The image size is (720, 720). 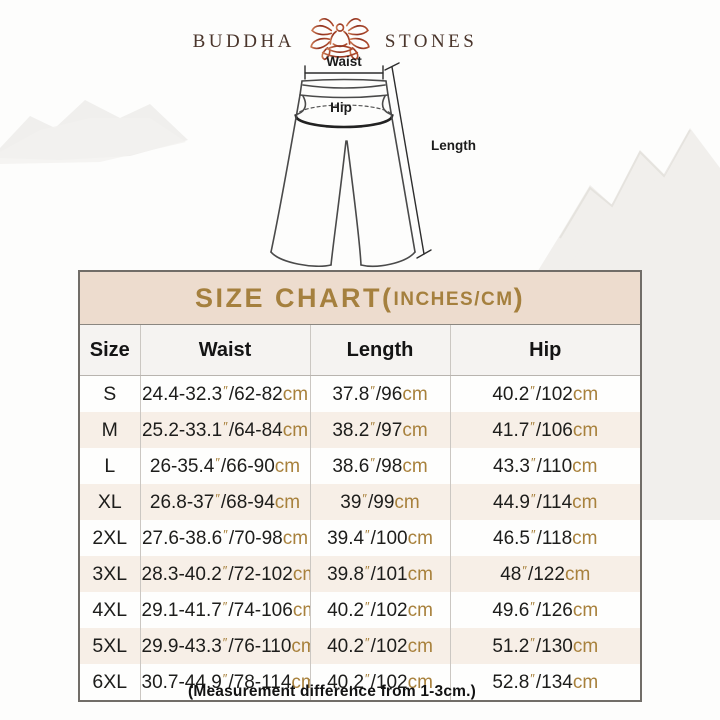 I want to click on brand-word-buddha: BUDDHA, so click(x=243, y=41).